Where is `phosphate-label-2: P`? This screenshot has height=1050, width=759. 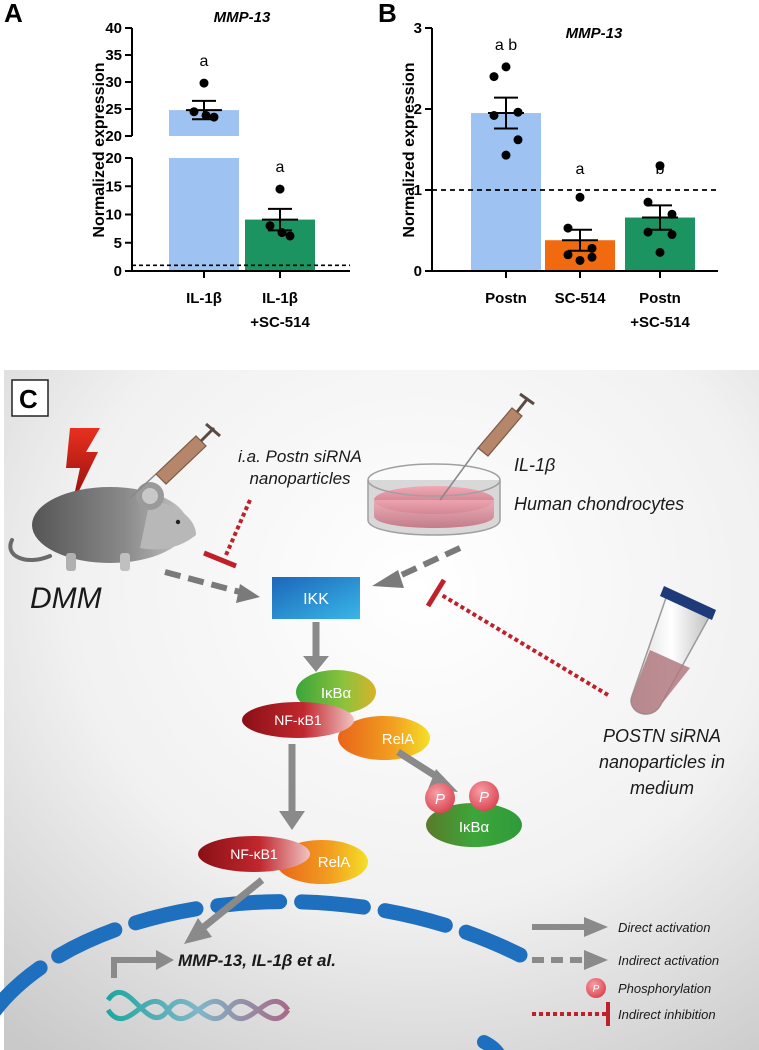 phosphate-label-2: P is located at coordinates (484, 797).